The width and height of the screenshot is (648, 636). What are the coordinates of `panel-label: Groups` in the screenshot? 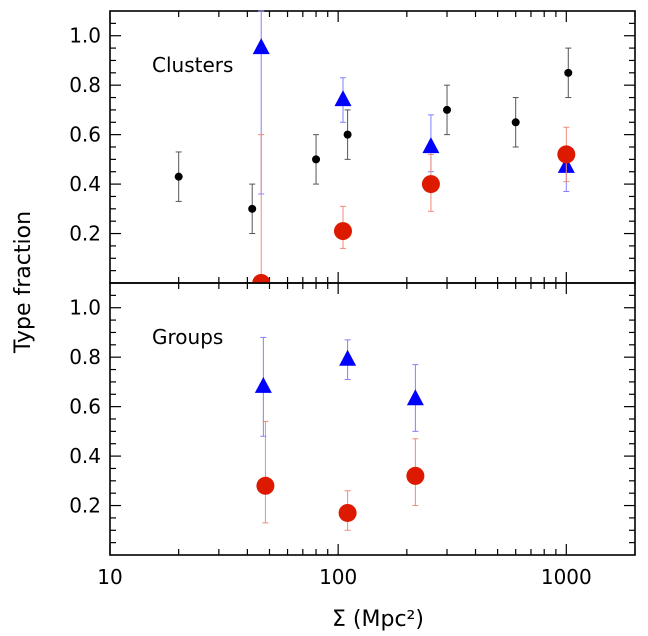 It's located at (187, 337).